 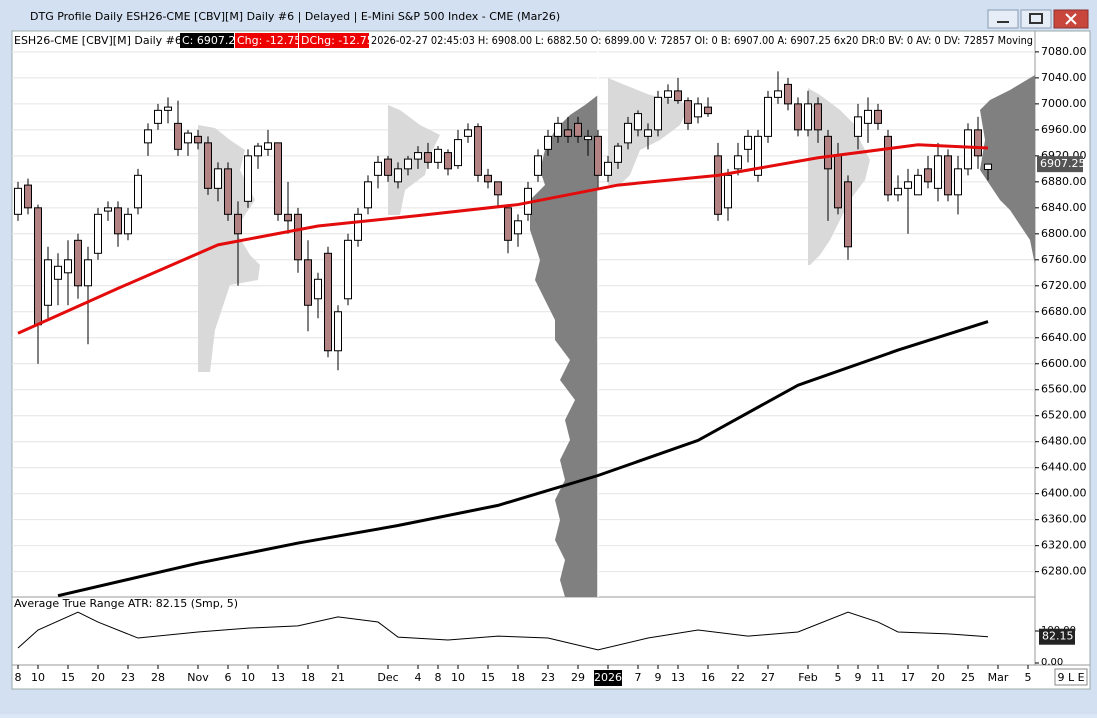 What do you see at coordinates (1064, 51) in the screenshot?
I see `y-tick-label: 7080.00` at bounding box center [1064, 51].